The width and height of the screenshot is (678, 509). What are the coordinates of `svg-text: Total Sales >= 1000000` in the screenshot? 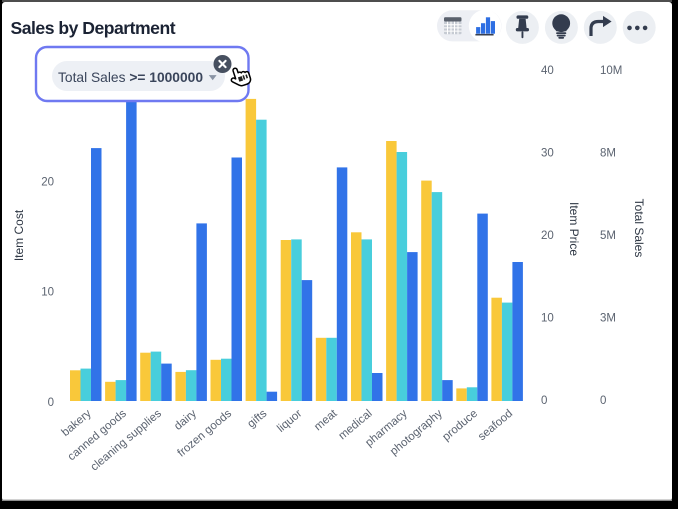 It's located at (130, 77).